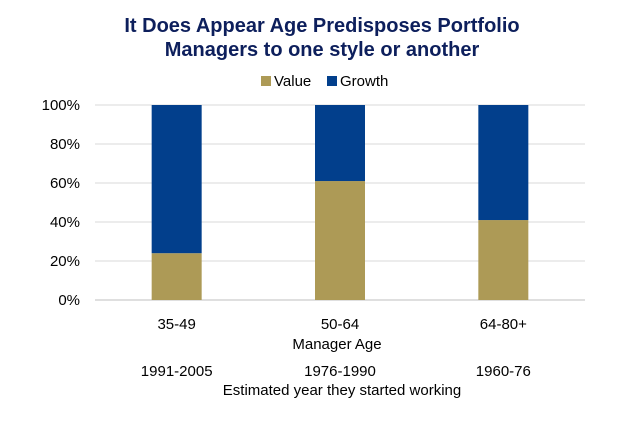  Describe the element at coordinates (336, 344) in the screenshot. I see `x-axis-label: Manager Age` at that location.